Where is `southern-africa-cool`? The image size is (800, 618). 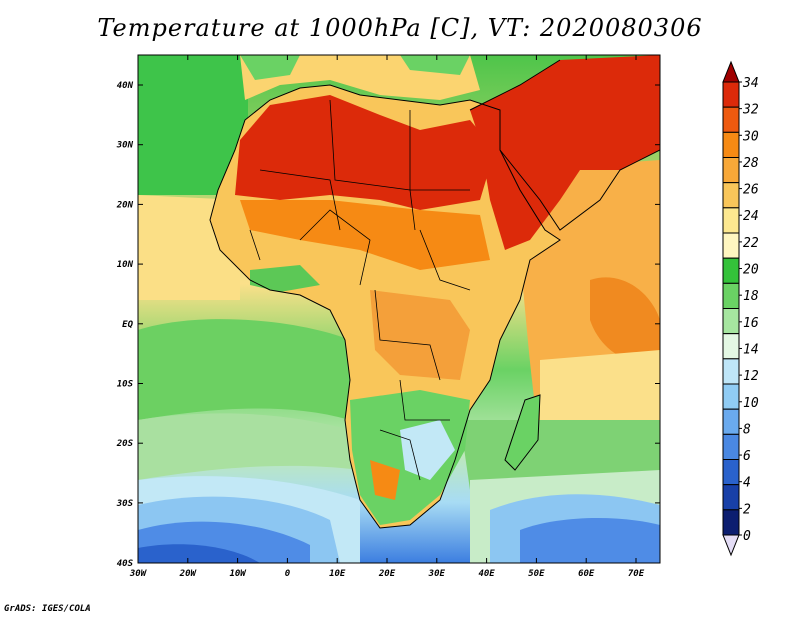 southern-africa-cool is located at coordinates (427, 450).